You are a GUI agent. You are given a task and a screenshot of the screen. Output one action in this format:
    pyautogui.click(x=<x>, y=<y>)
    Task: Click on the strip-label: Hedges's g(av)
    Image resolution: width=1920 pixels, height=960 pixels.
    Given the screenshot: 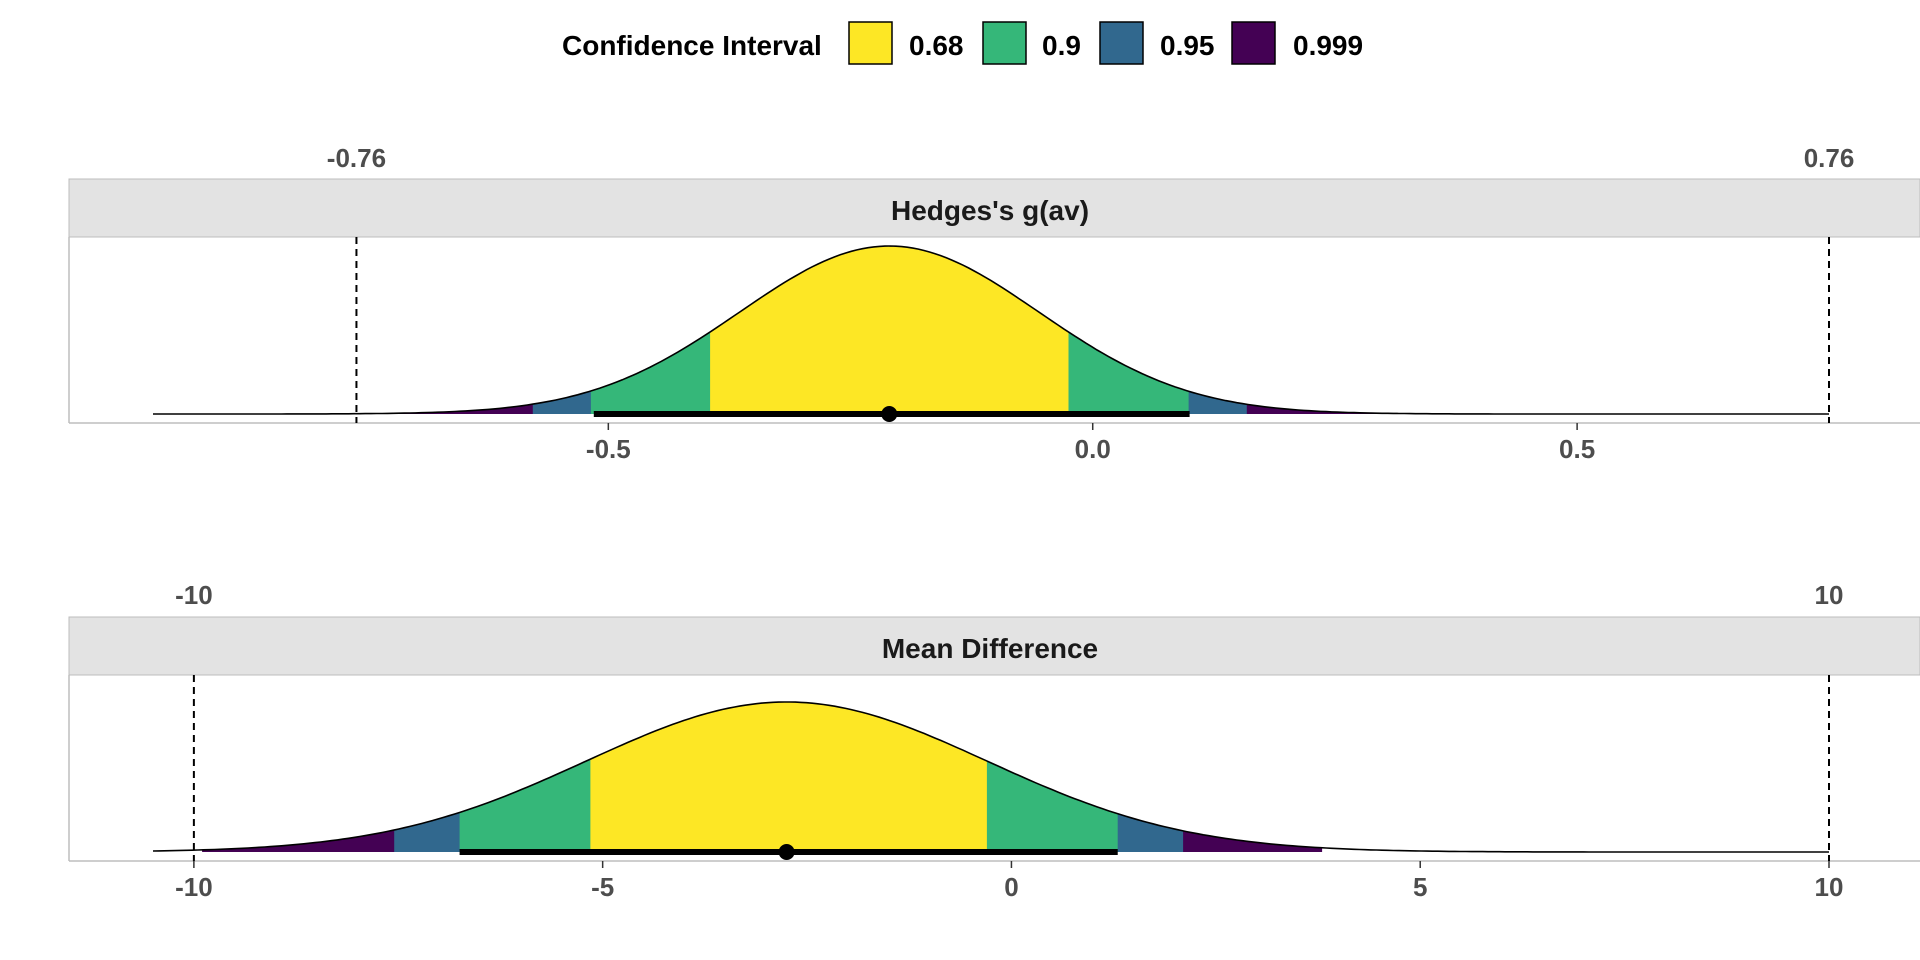 What is the action you would take?
    pyautogui.click(x=990, y=210)
    